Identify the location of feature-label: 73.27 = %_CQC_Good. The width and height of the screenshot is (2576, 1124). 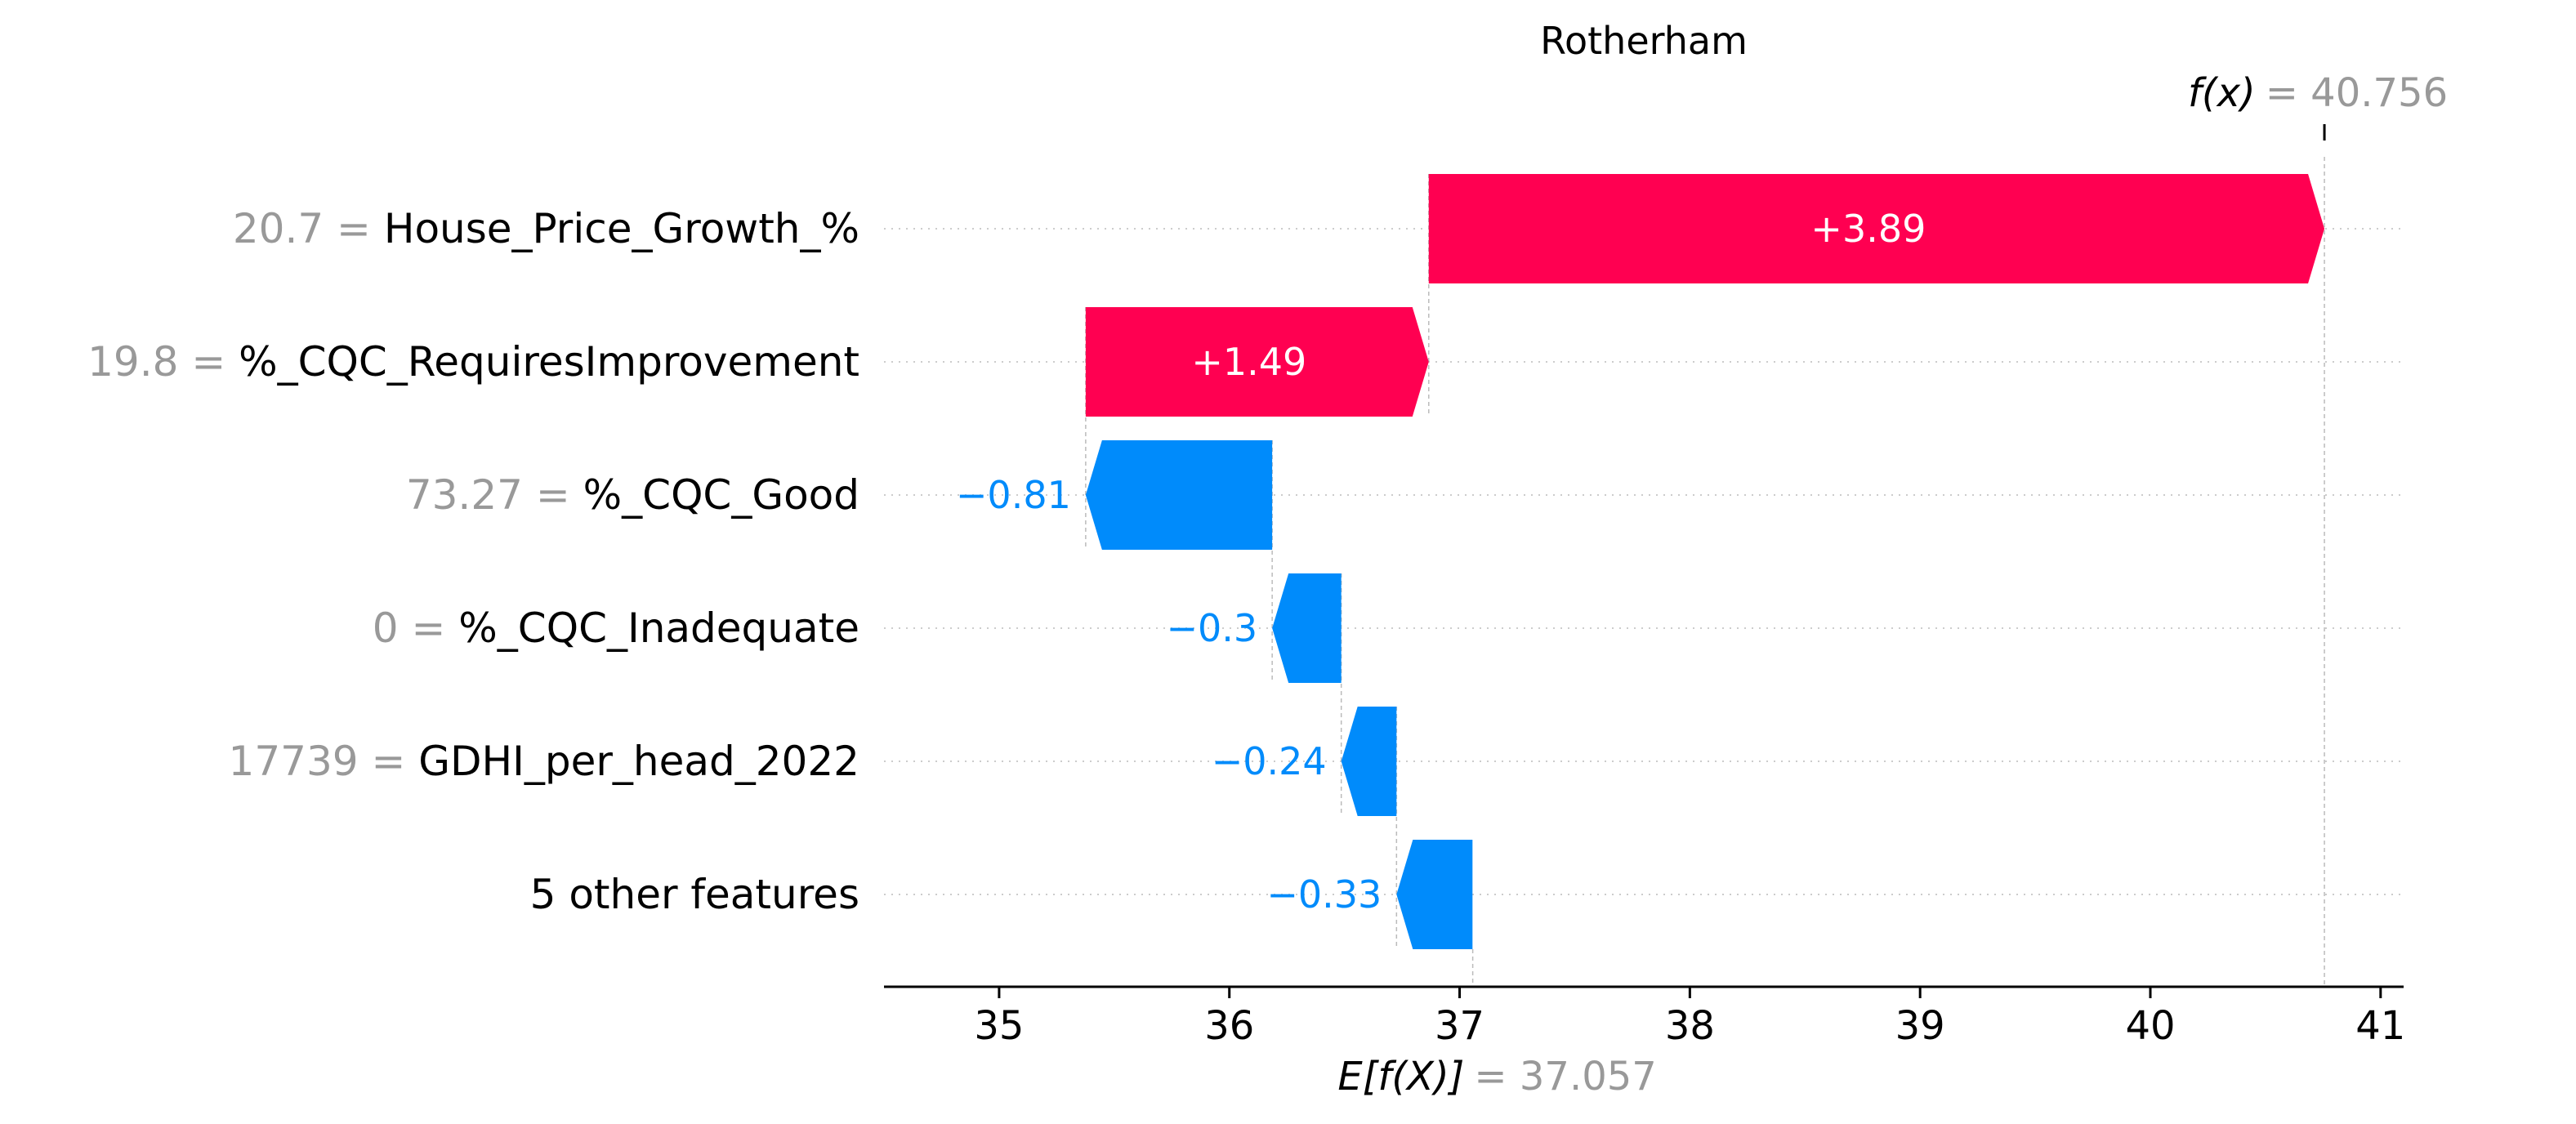
(633, 495).